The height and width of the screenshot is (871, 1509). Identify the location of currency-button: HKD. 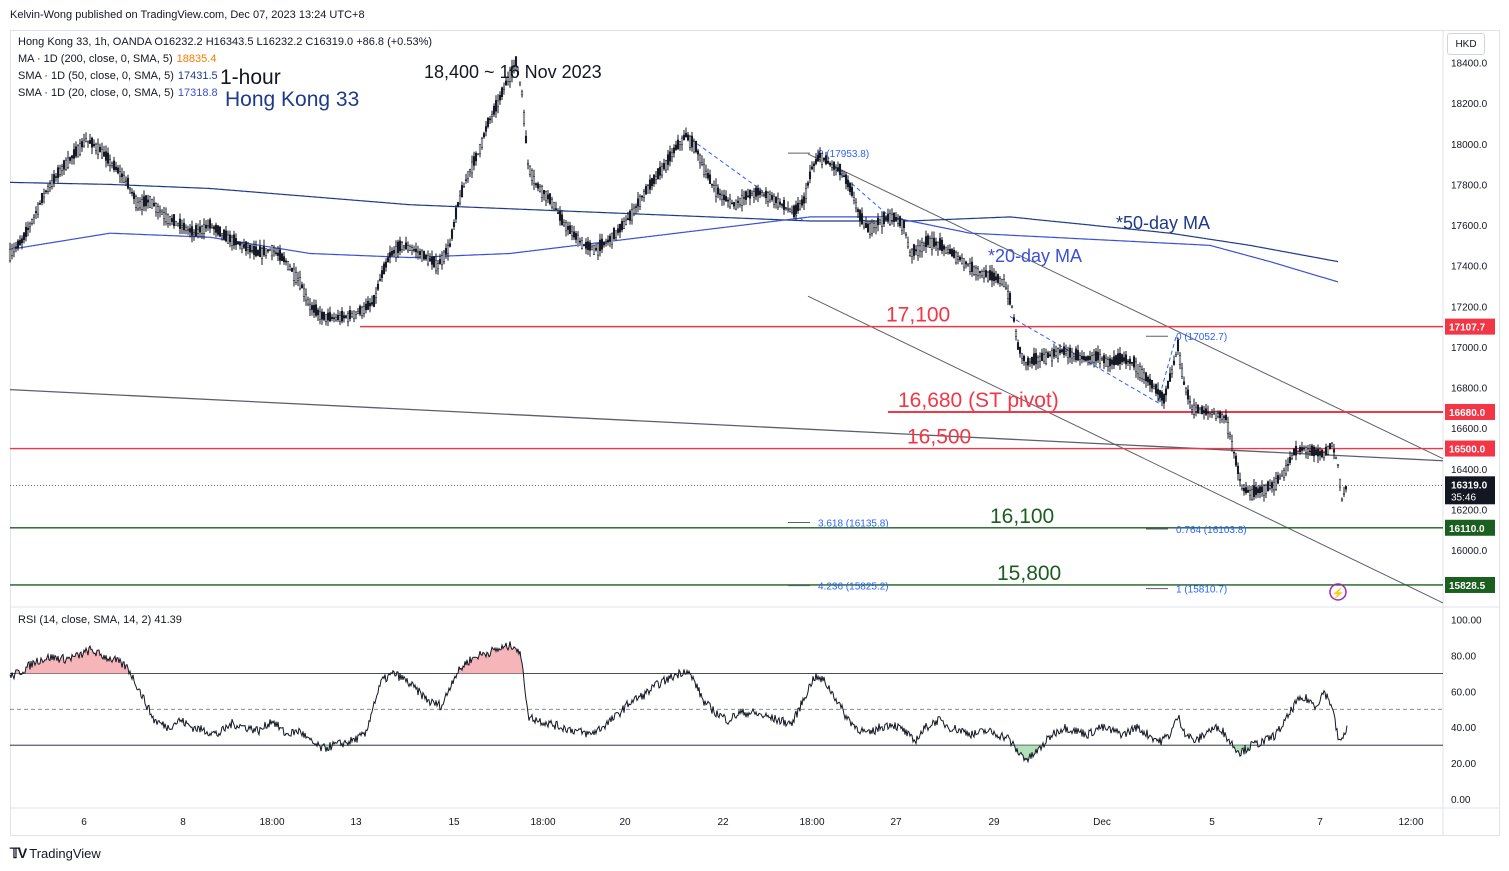
(1466, 44).